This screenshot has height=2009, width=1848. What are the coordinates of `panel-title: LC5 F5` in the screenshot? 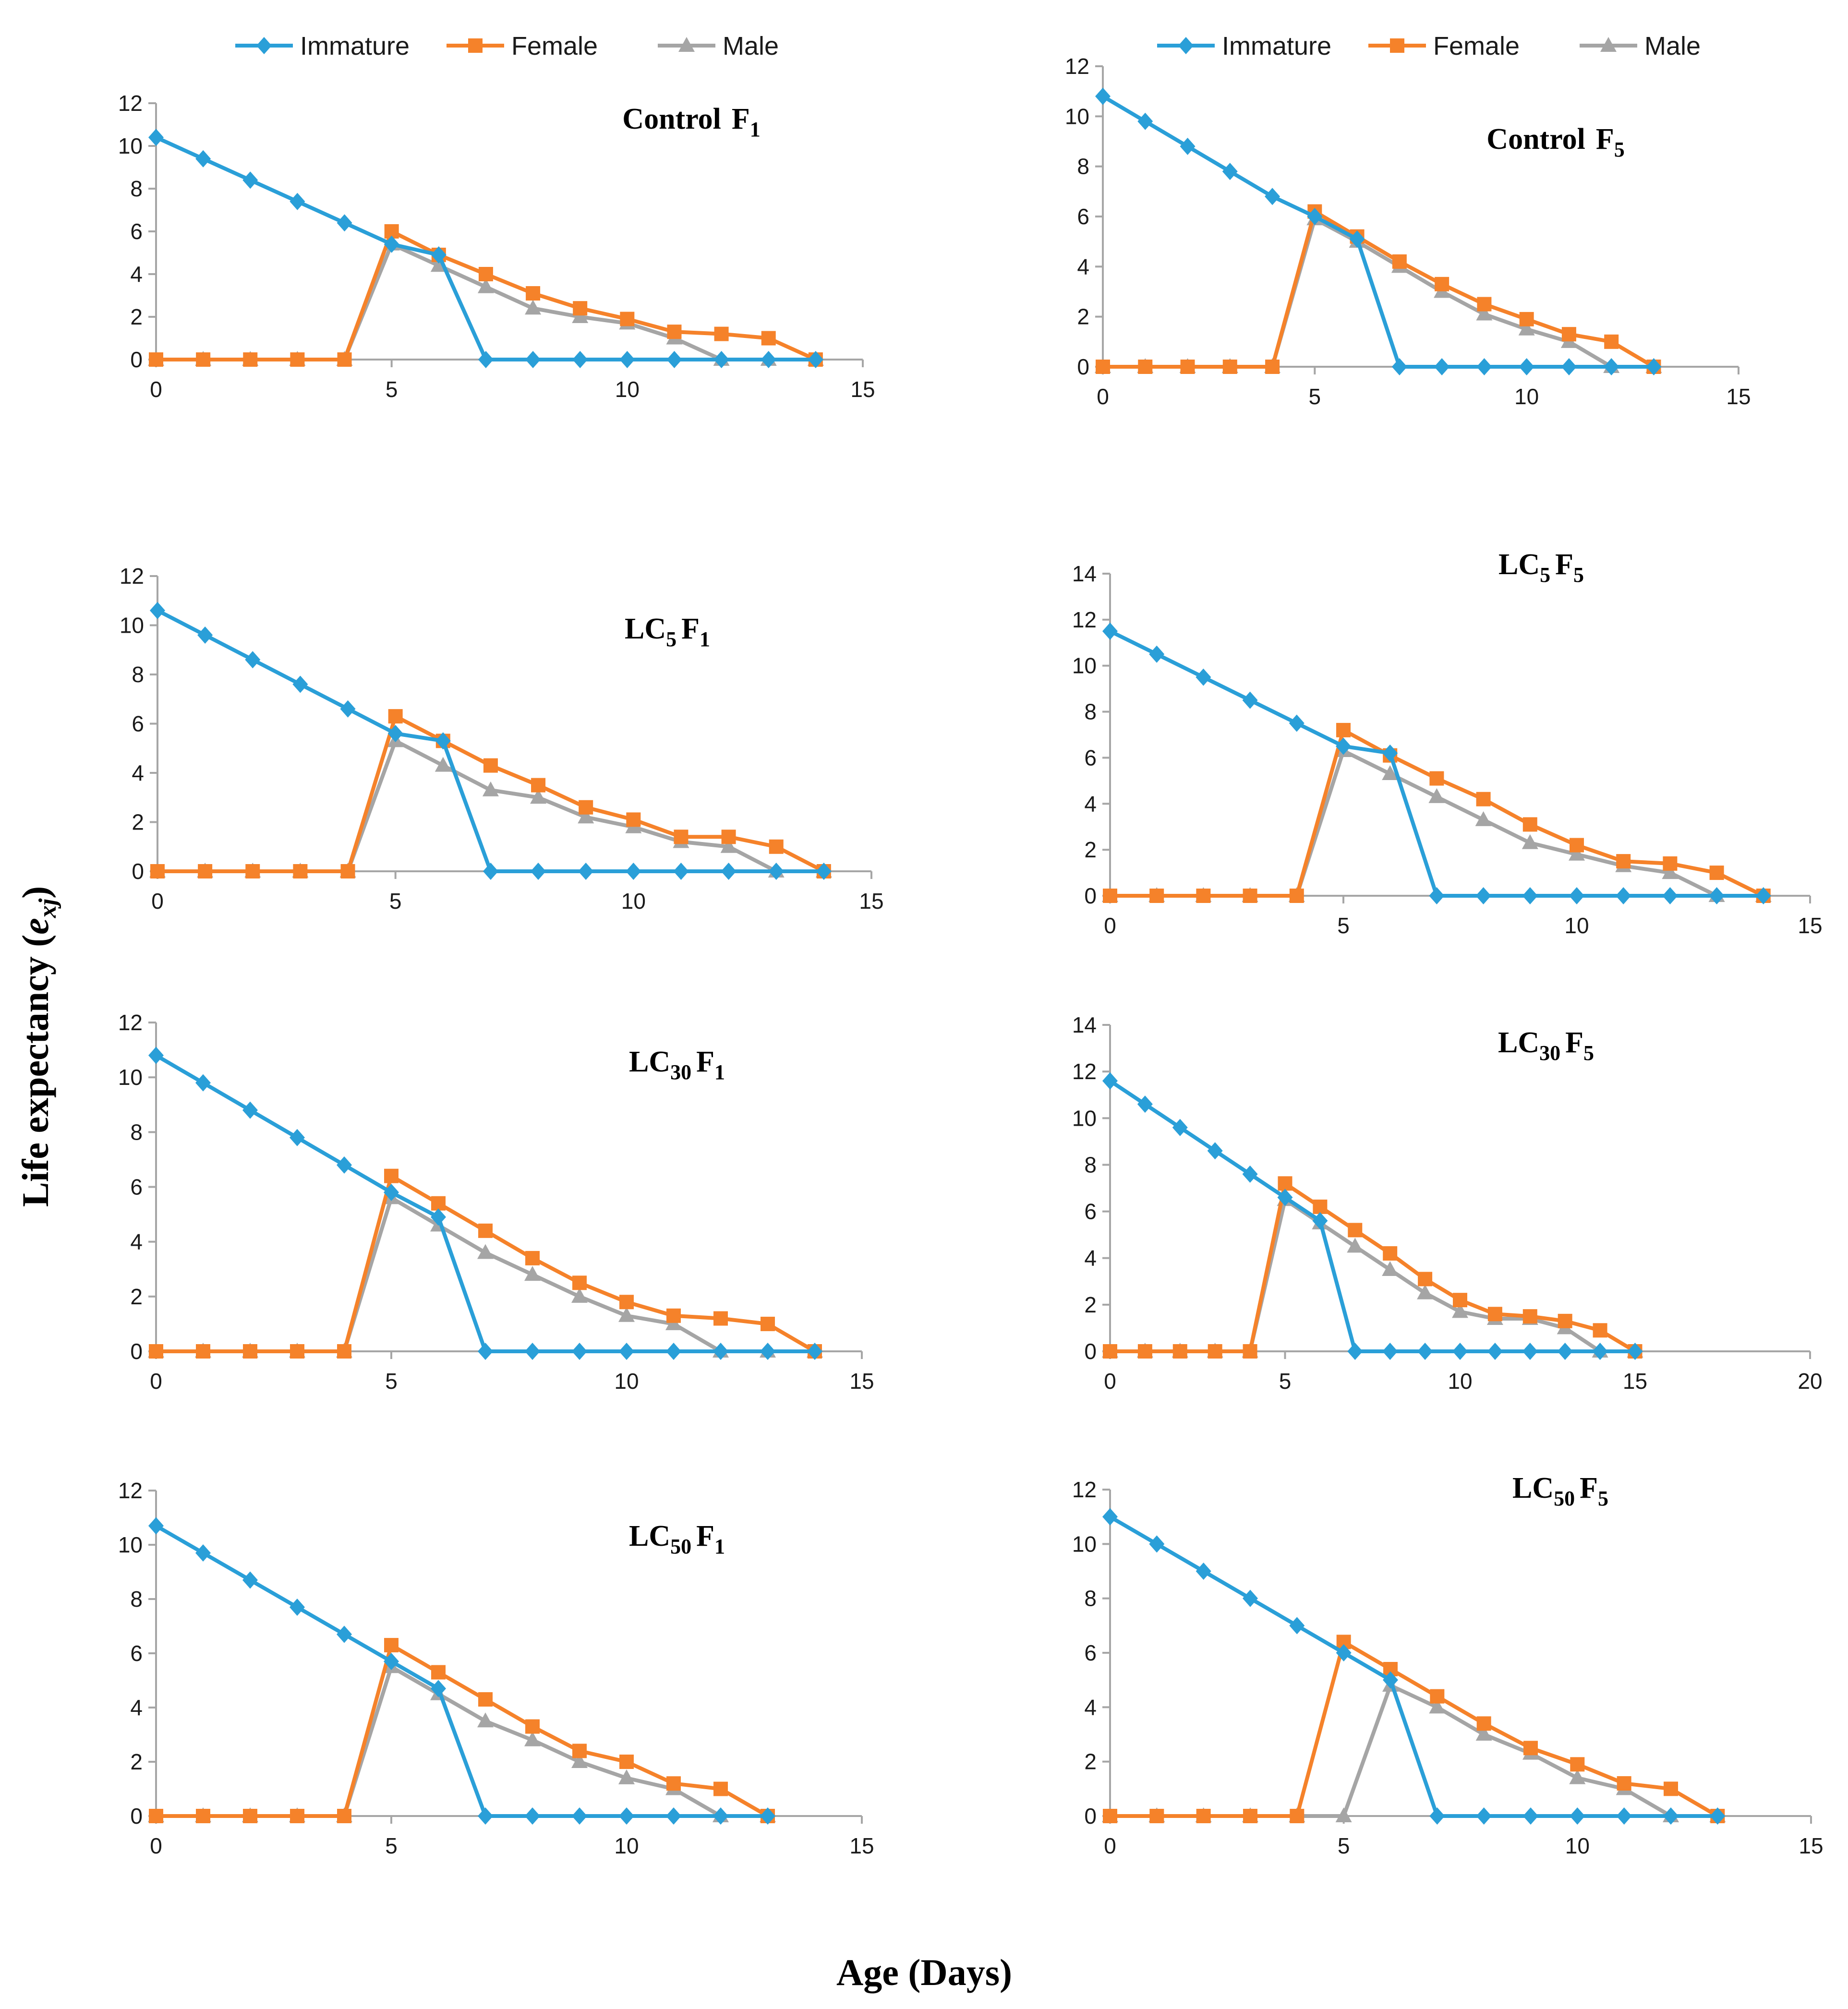 It's located at (1541, 567).